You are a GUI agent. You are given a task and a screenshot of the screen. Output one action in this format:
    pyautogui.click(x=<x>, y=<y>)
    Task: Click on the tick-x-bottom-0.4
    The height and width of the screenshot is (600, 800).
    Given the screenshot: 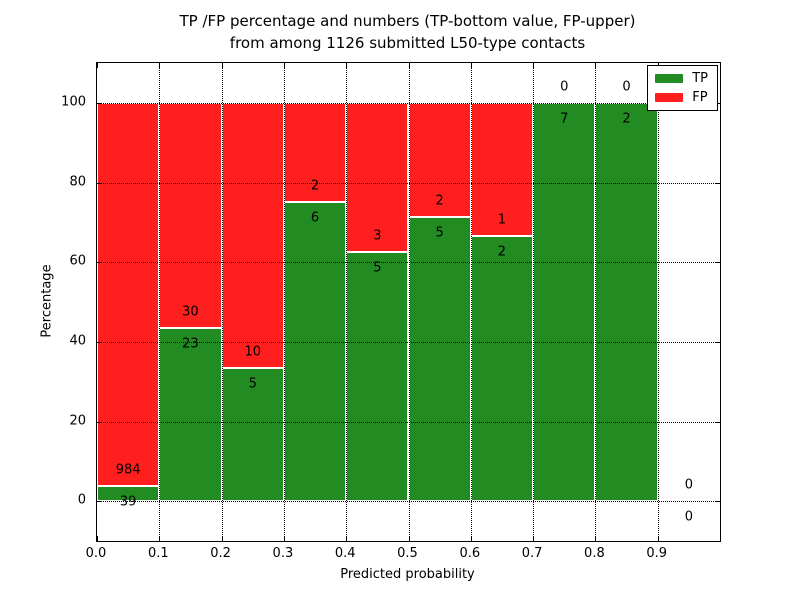 What is the action you would take?
    pyautogui.click(x=347, y=538)
    